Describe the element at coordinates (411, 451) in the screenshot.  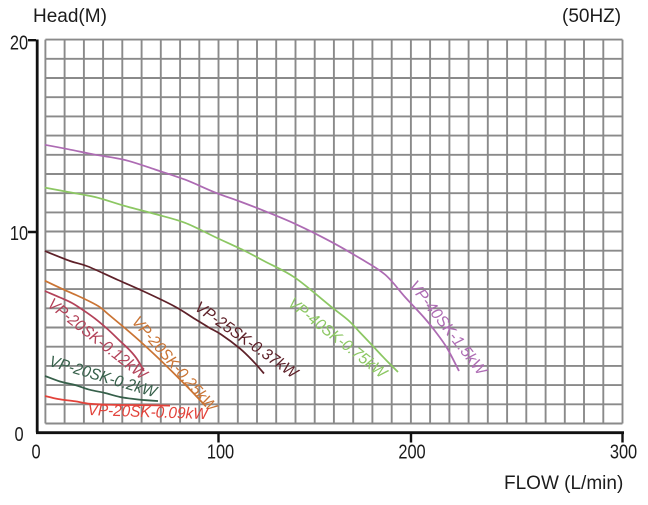
I see `svg-text: 200` at that location.